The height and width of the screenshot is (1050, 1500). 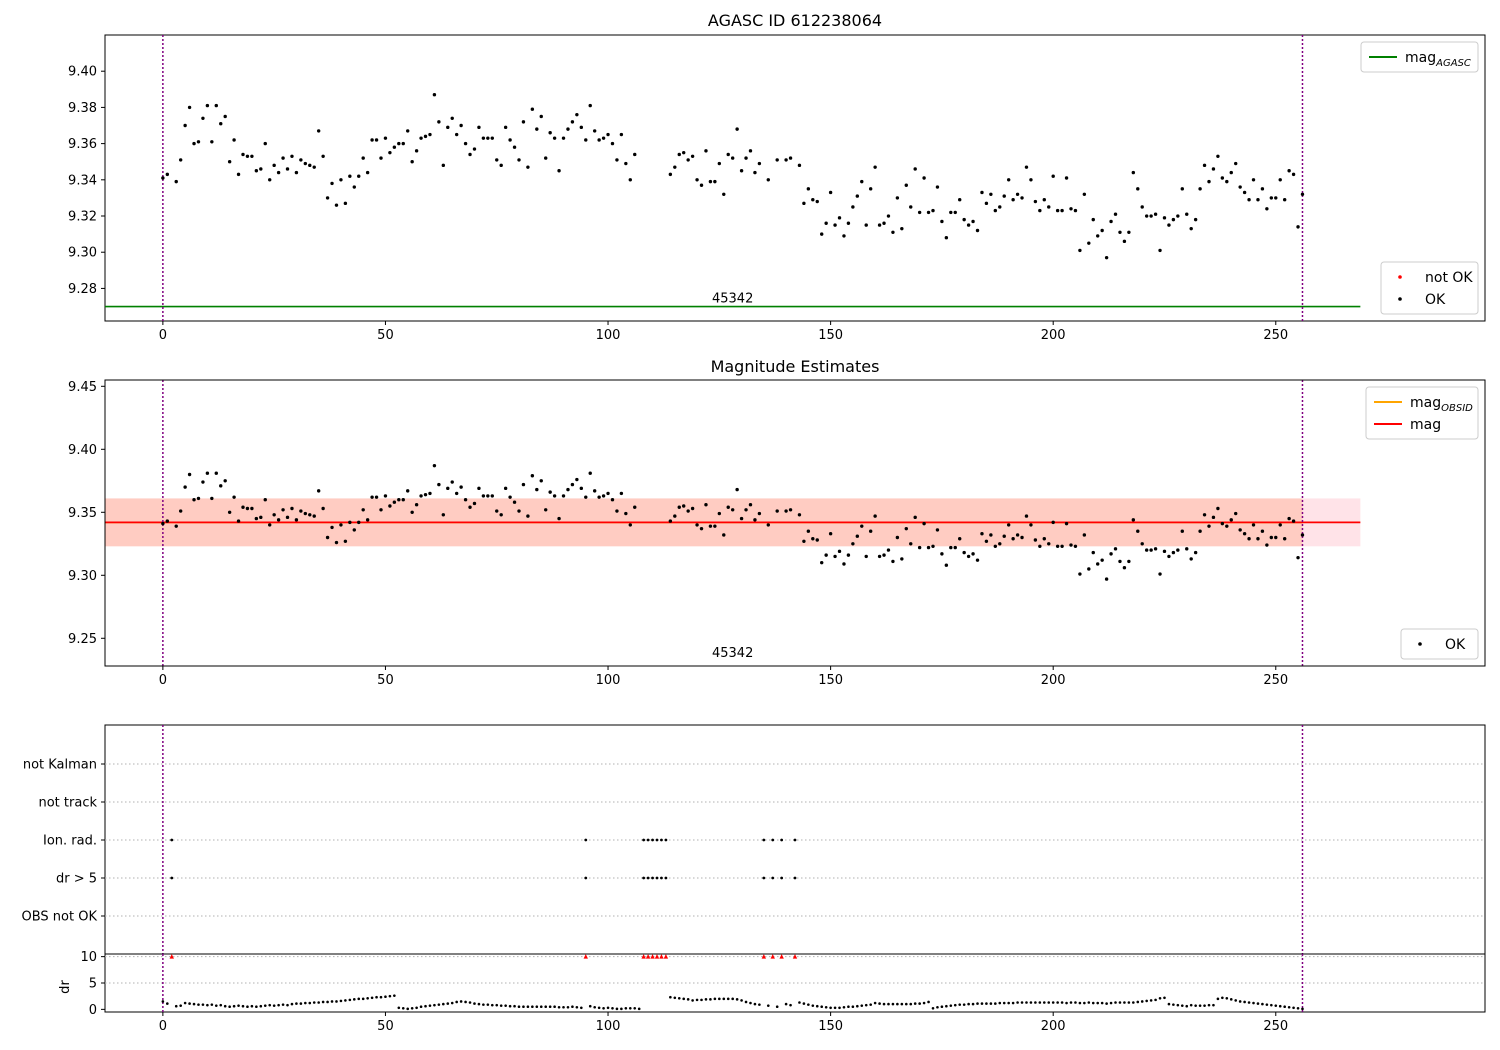 What do you see at coordinates (60, 765) in the screenshot?
I see `flags-category-label: not Kalman` at bounding box center [60, 765].